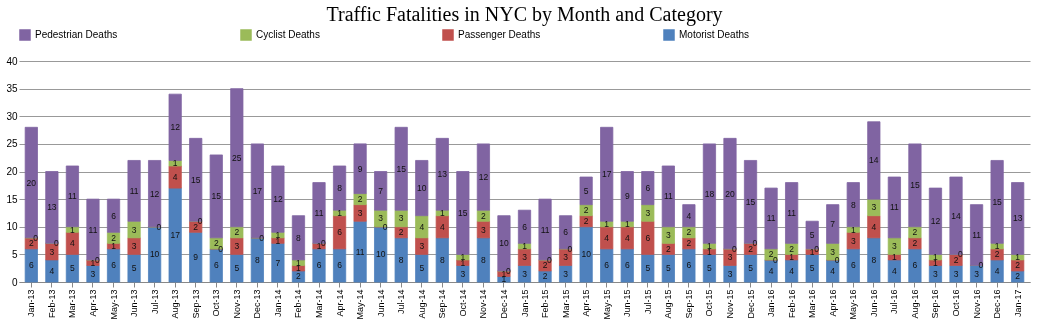  I want to click on x-tick-label: Jan-14, so click(277, 303).